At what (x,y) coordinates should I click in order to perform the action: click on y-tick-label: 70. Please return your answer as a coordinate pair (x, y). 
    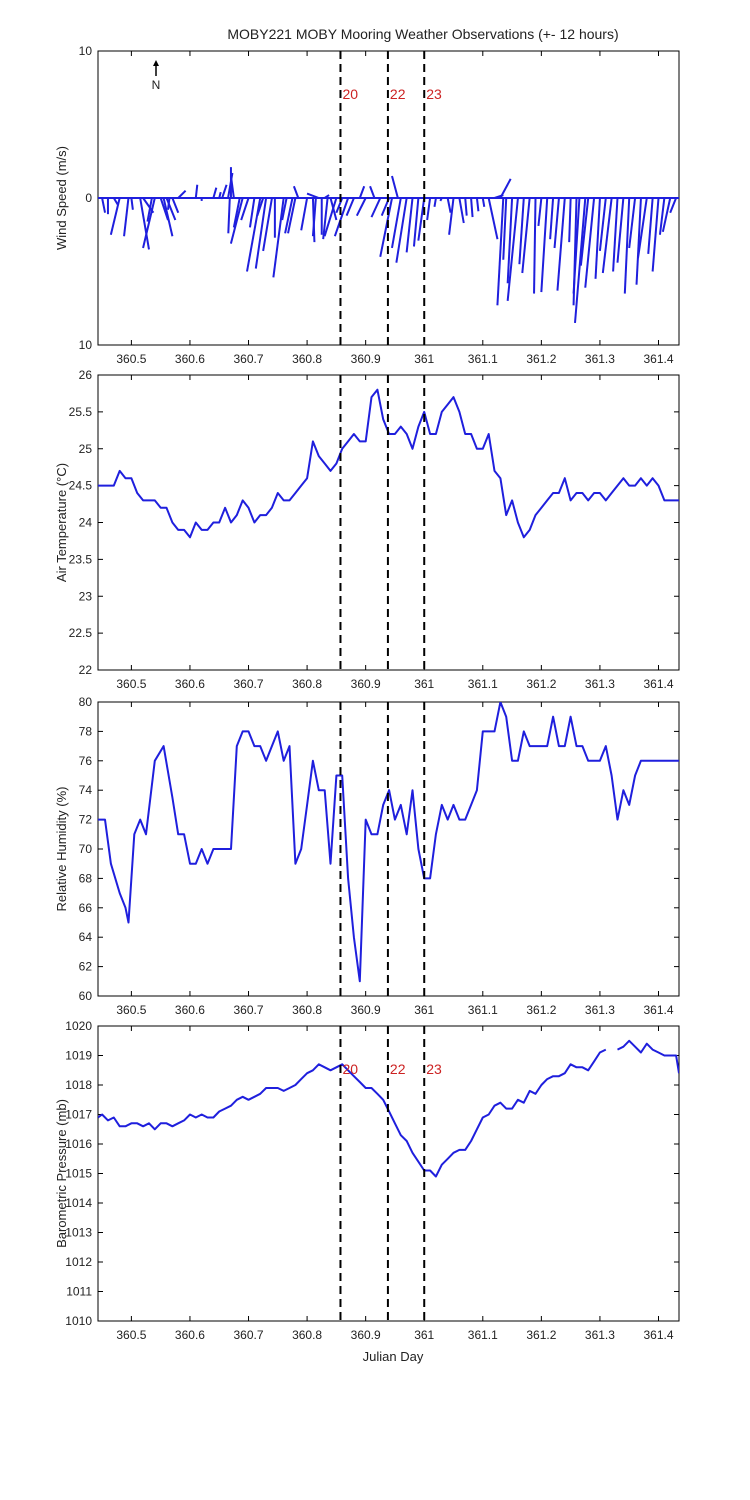
    Looking at the image, I should click on (86, 849).